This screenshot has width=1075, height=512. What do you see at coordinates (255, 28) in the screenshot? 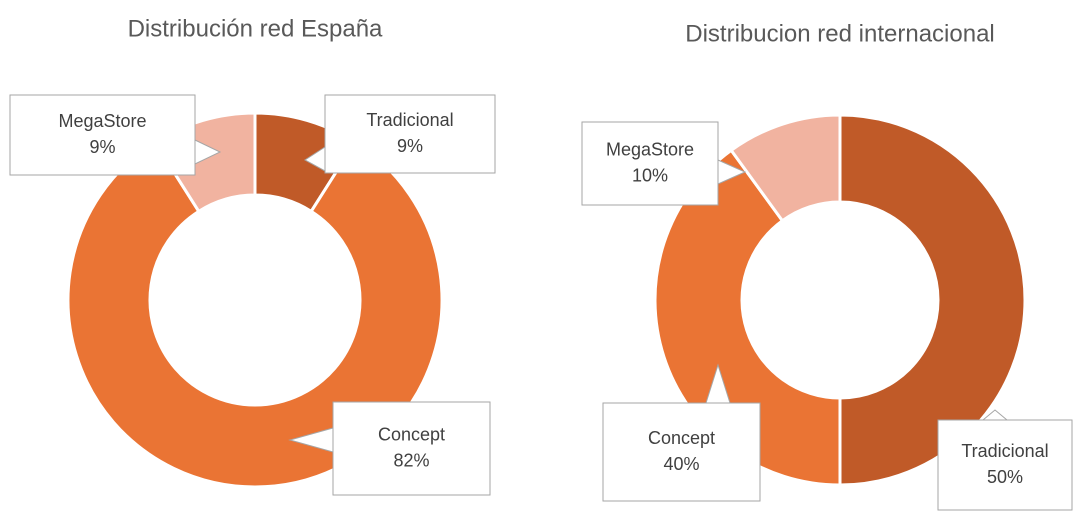
I see `chart-title: Distribución red España` at bounding box center [255, 28].